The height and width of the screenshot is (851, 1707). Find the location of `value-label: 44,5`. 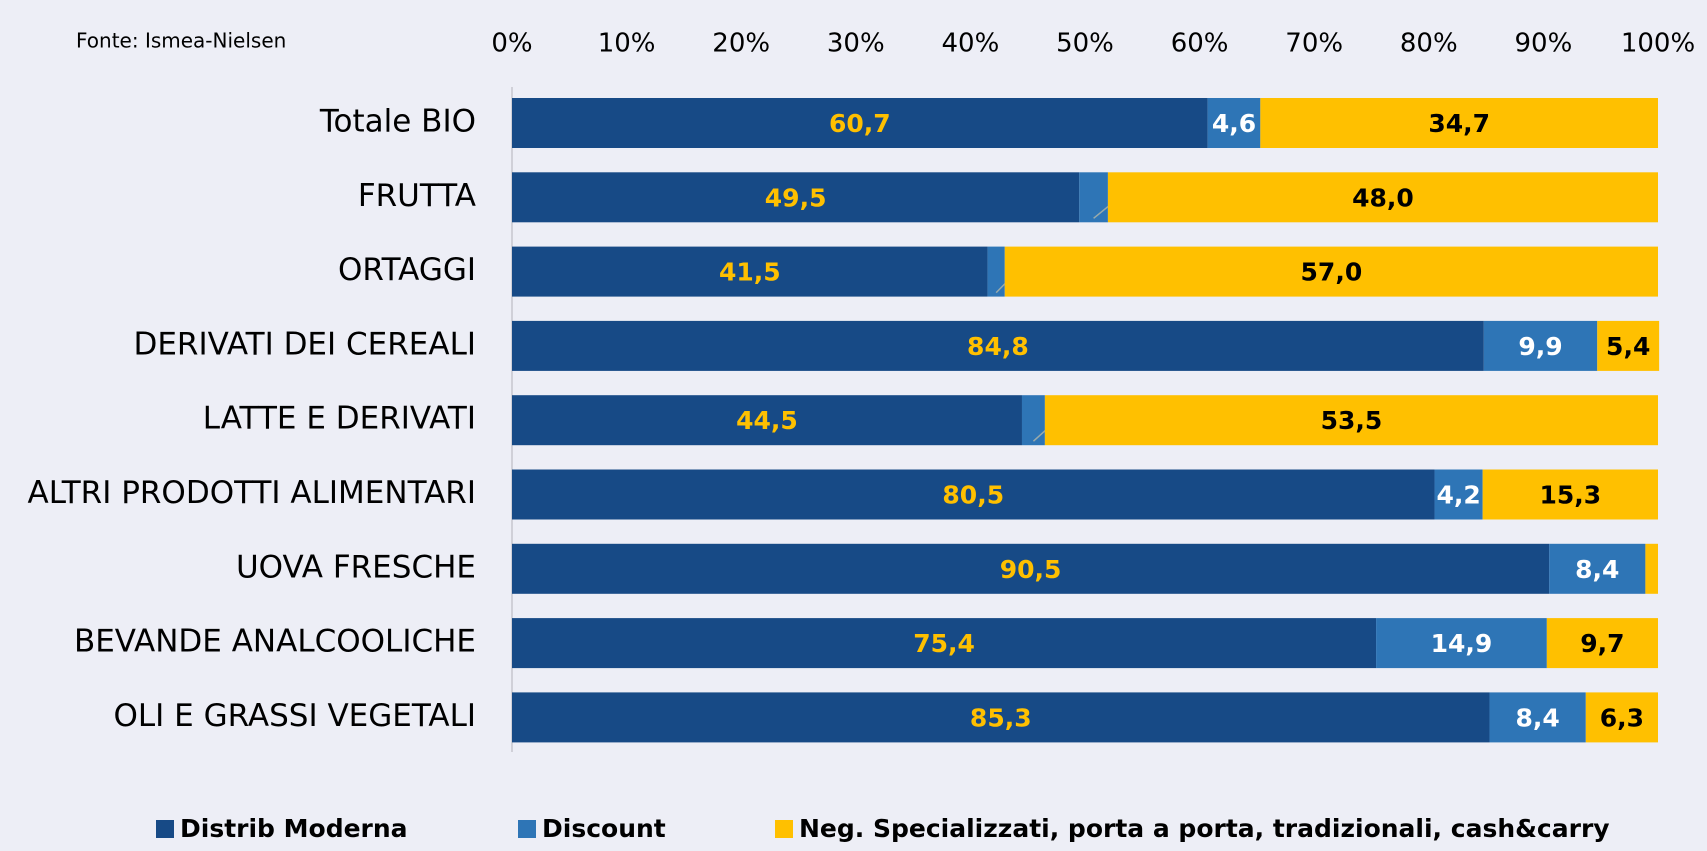

value-label: 44,5 is located at coordinates (767, 420).